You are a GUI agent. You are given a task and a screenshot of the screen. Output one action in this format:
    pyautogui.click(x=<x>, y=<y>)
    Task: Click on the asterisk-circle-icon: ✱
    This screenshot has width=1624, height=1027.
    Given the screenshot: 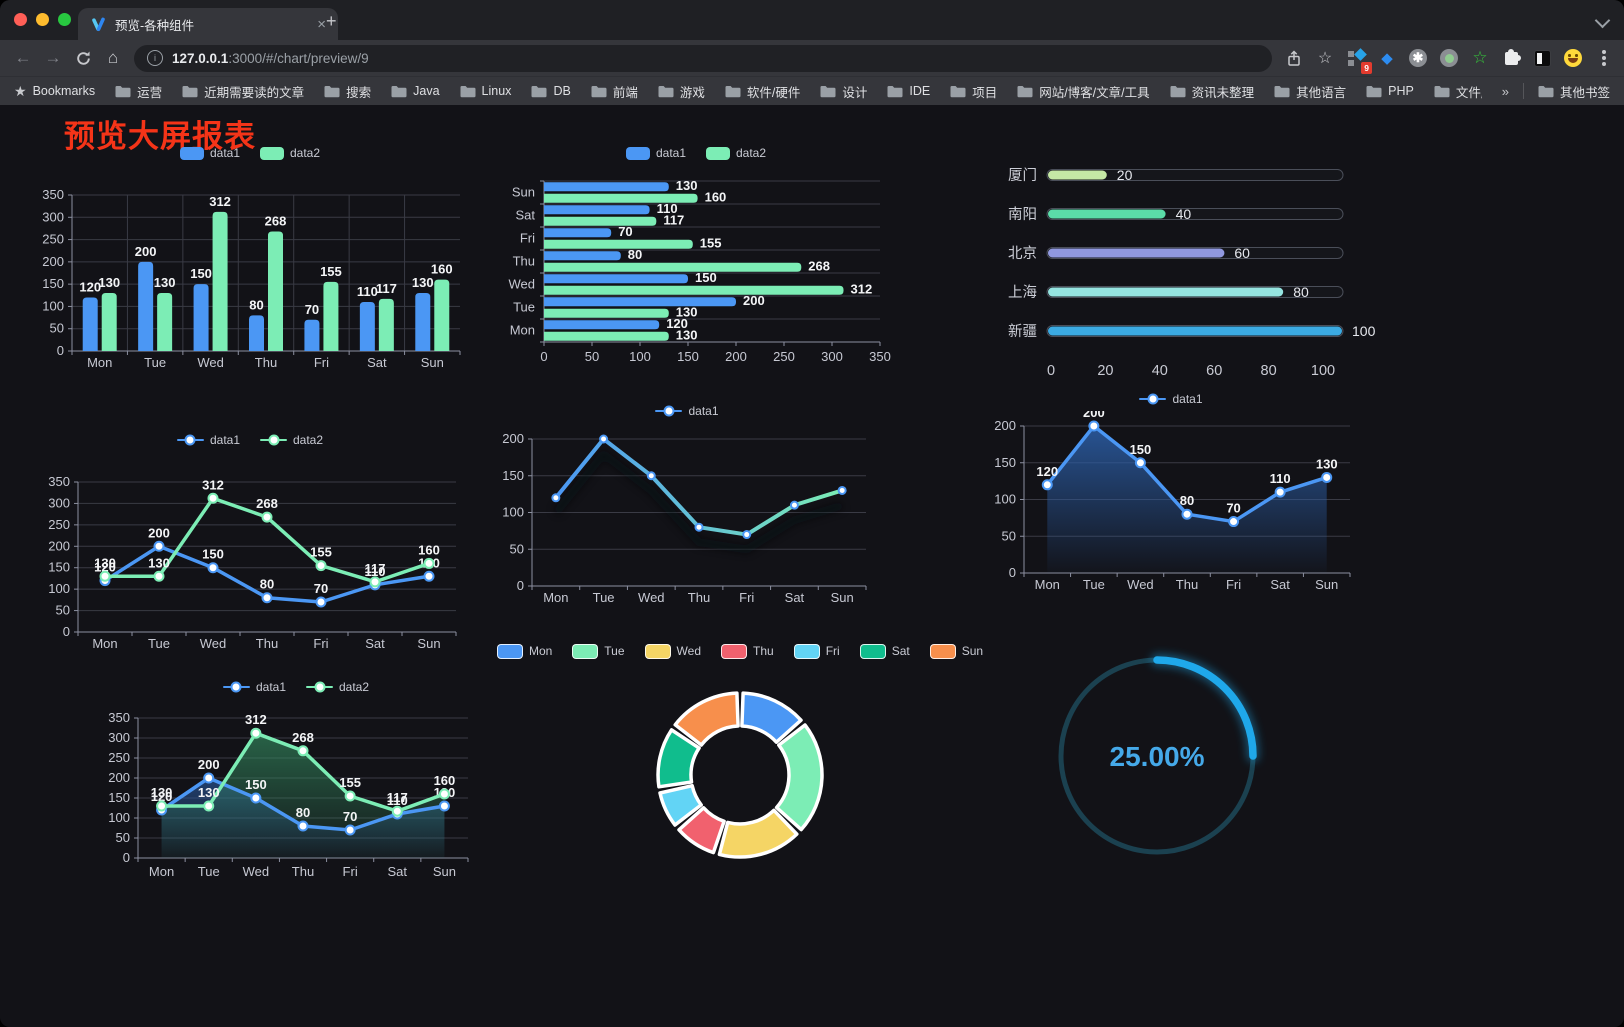 What is the action you would take?
    pyautogui.click(x=1418, y=58)
    